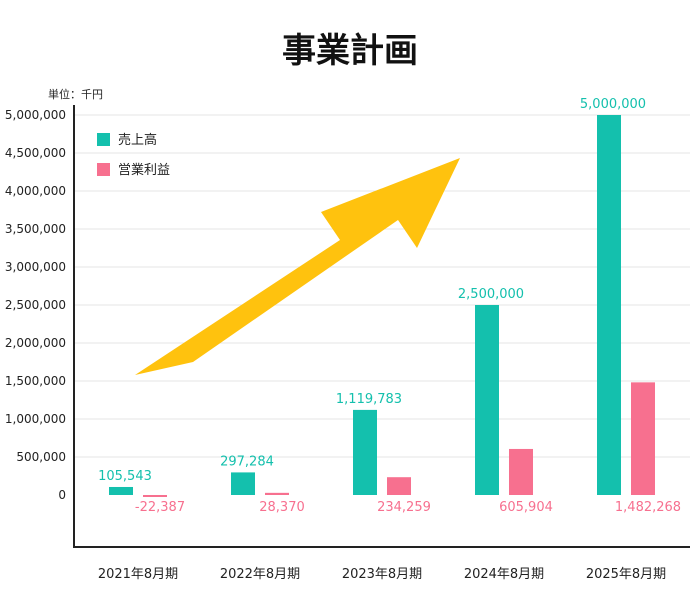 Image resolution: width=700 pixels, height=615 pixels. I want to click on legend-label: 営業利益, so click(144, 170).